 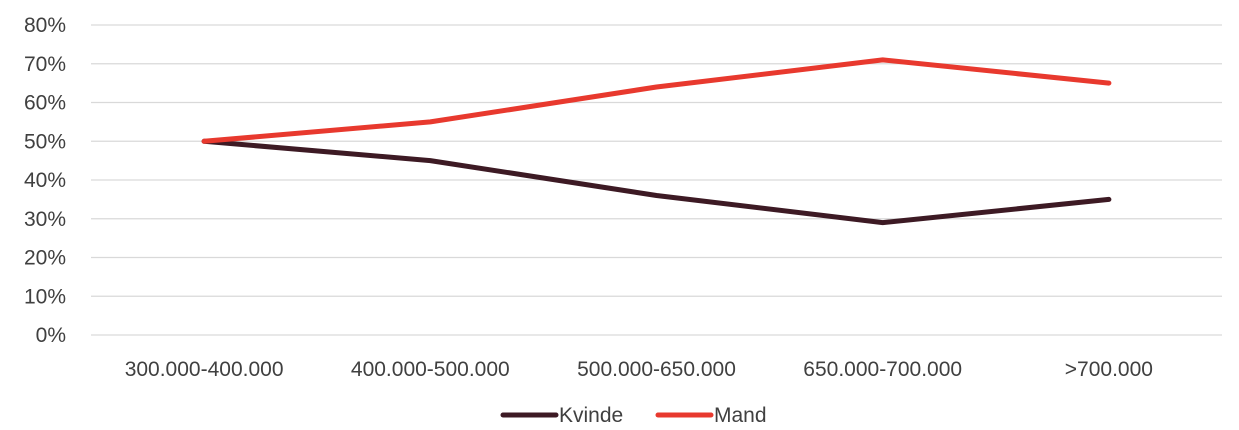 I want to click on y-tick-label: 70%, so click(x=45, y=64).